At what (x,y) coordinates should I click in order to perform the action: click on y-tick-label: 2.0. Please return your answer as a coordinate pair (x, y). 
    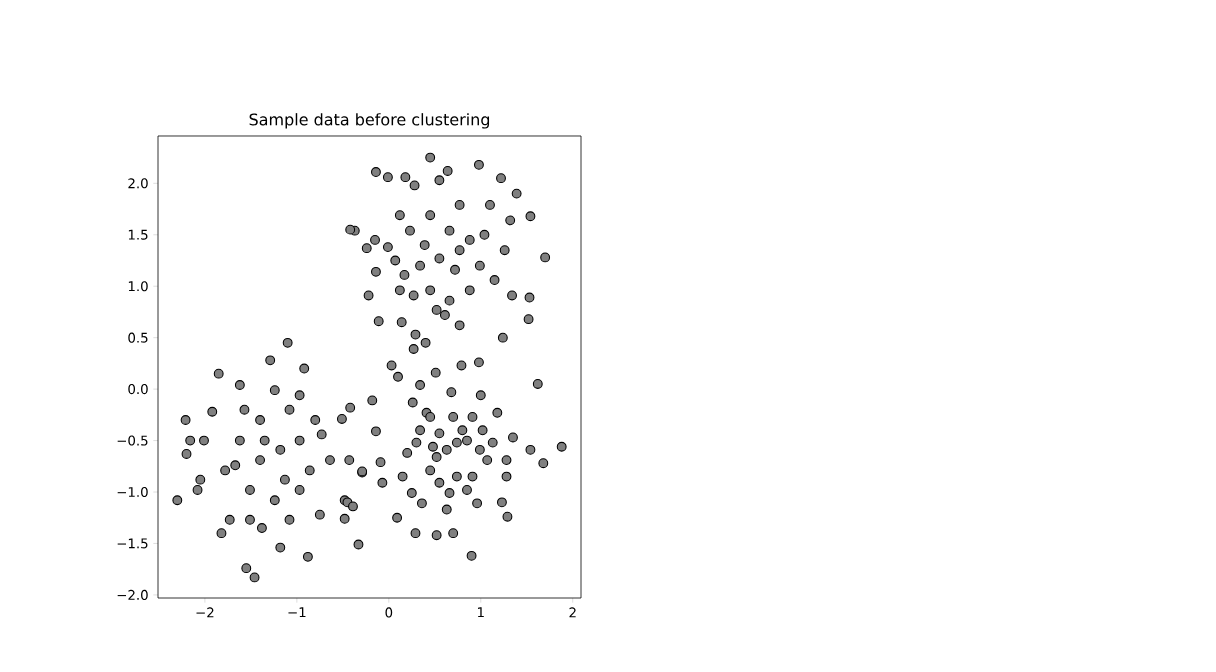
    Looking at the image, I should click on (138, 183).